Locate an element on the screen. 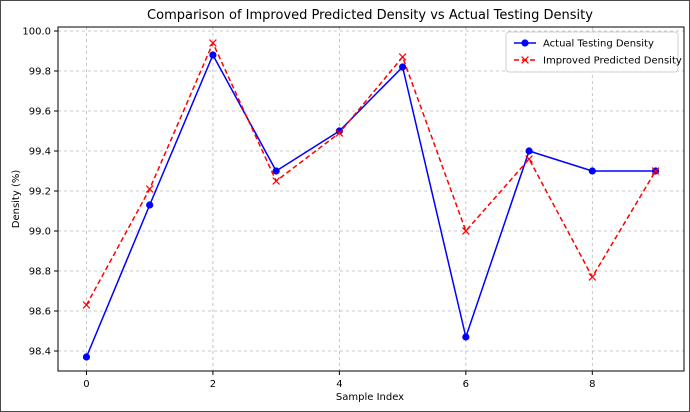 This screenshot has width=690, height=412. legend-item: Actual Testing Density is located at coordinates (584, 44).